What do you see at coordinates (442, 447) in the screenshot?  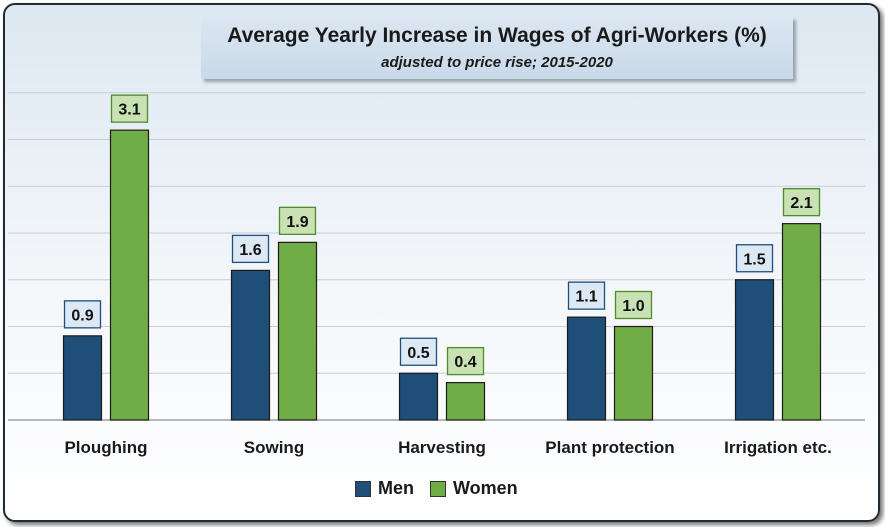 I see `category-label: Harvesting` at bounding box center [442, 447].